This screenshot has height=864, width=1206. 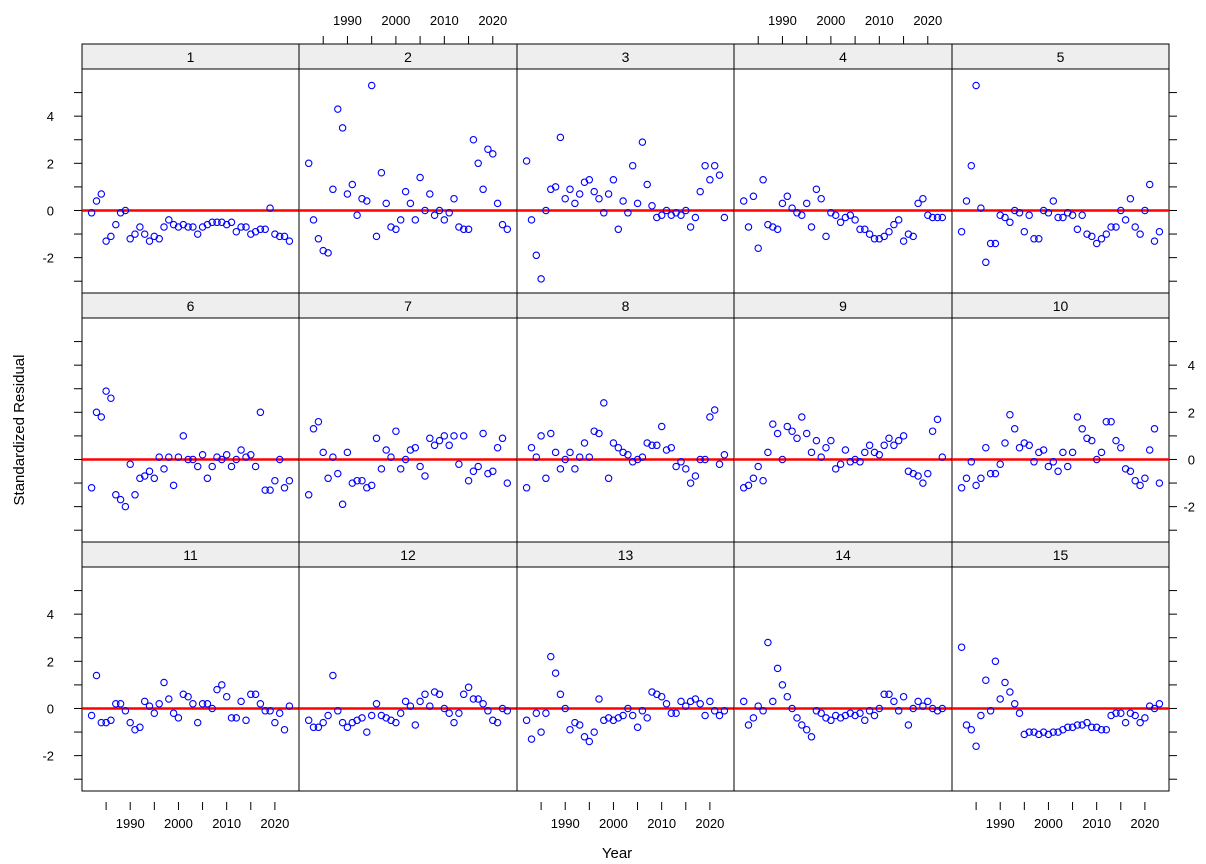 What do you see at coordinates (1189, 507) in the screenshot?
I see `y-tick-label: -2` at bounding box center [1189, 507].